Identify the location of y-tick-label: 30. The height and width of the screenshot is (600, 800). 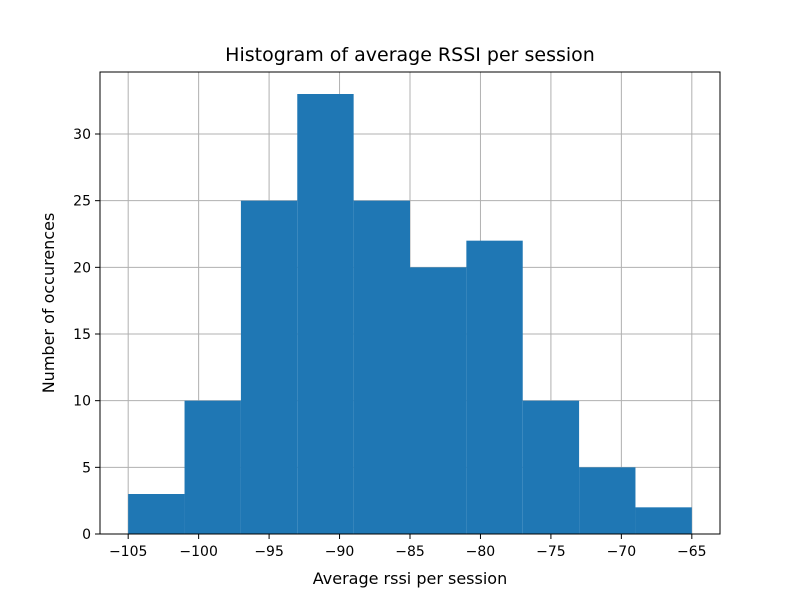
(82, 135).